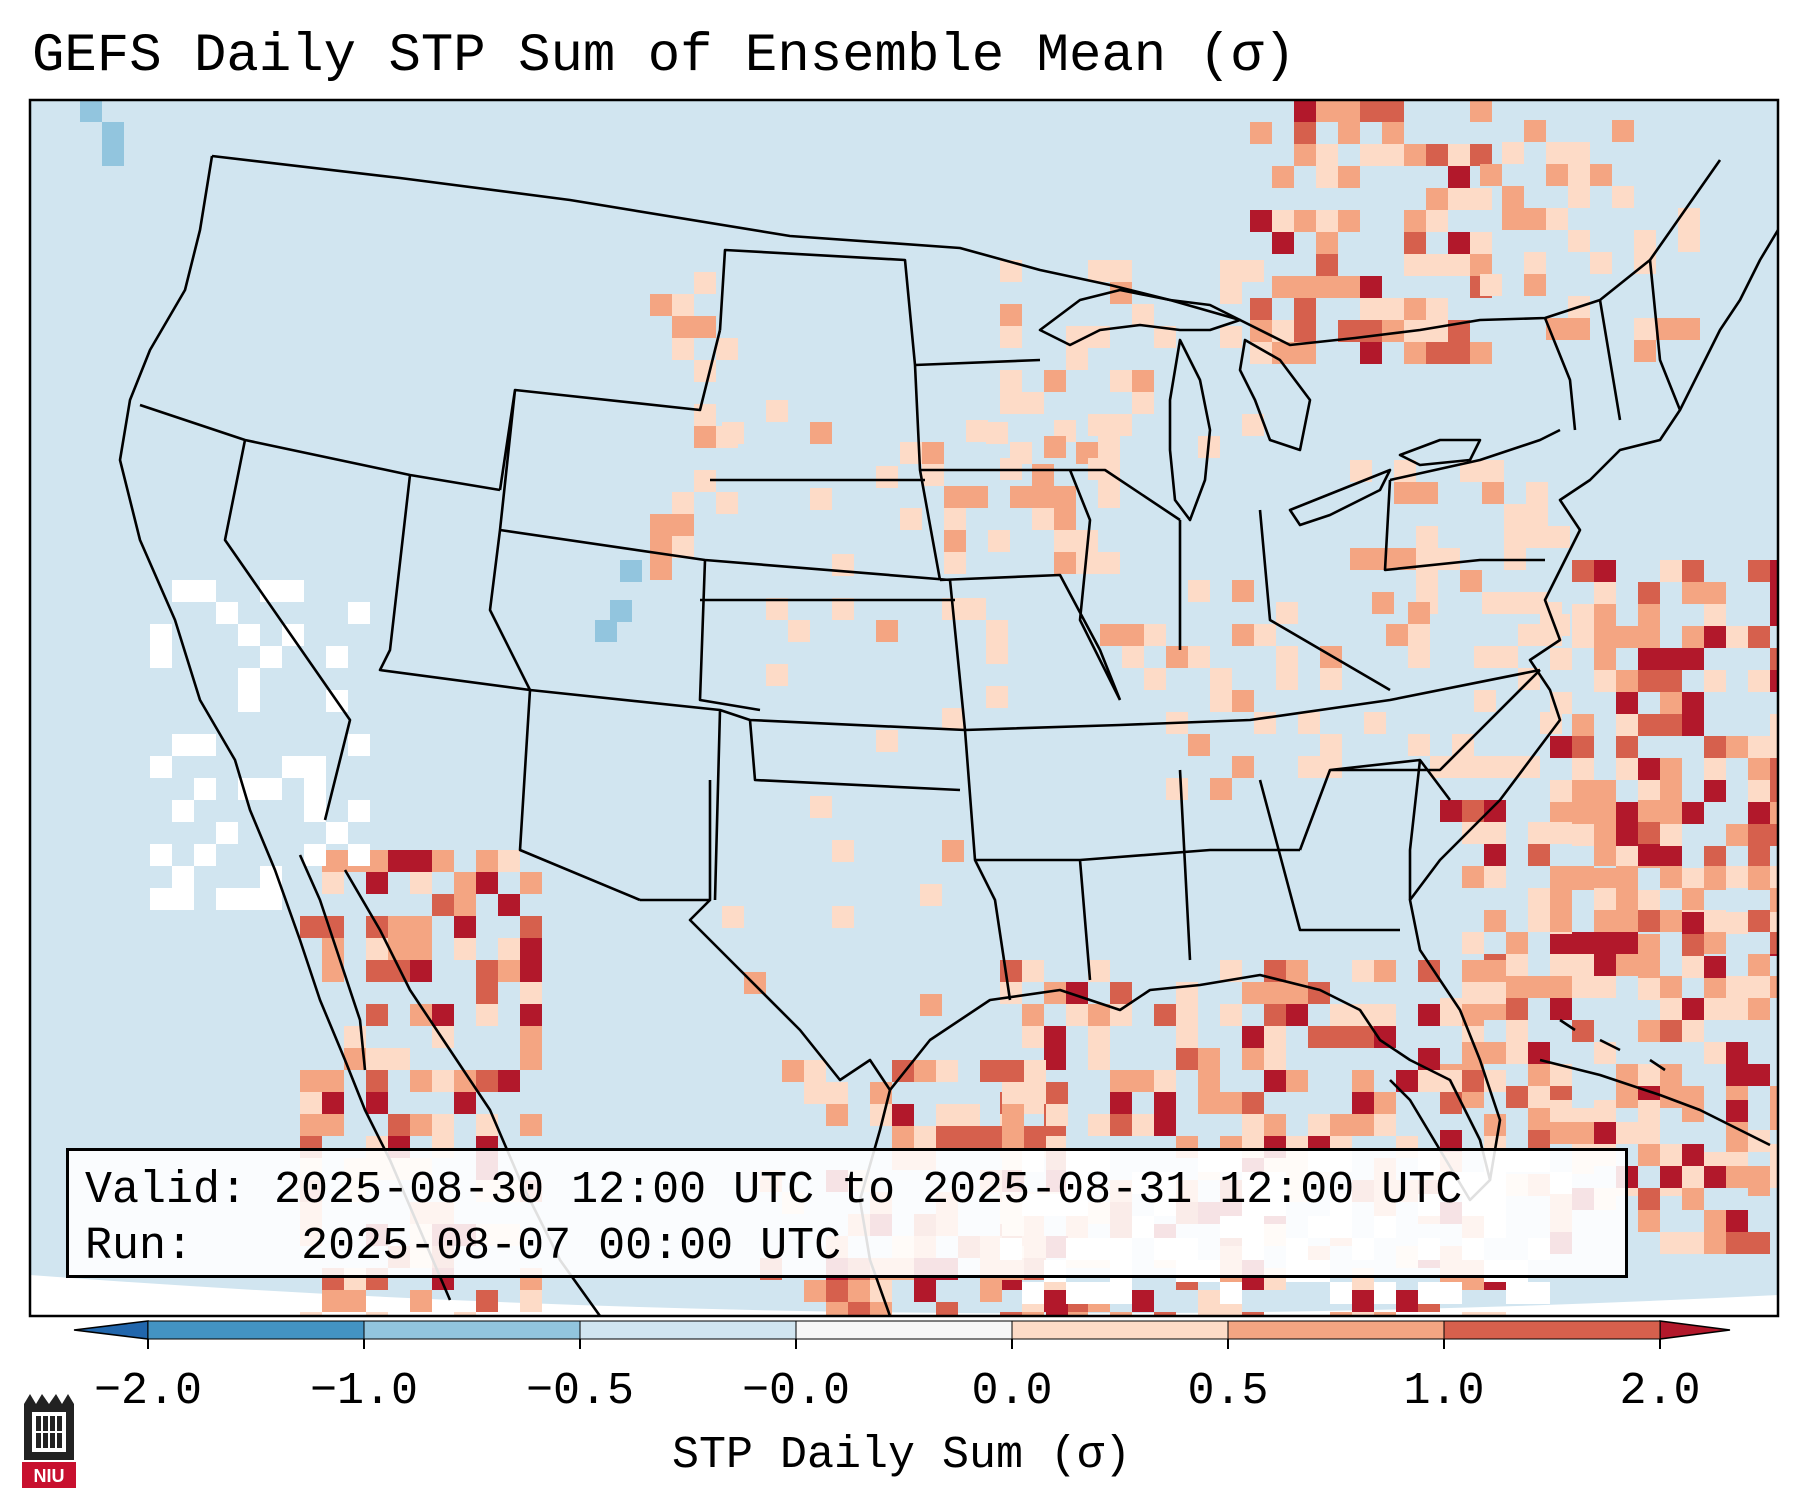 The width and height of the screenshot is (1803, 1506). I want to click on pacific-coast, so click(285, 728).